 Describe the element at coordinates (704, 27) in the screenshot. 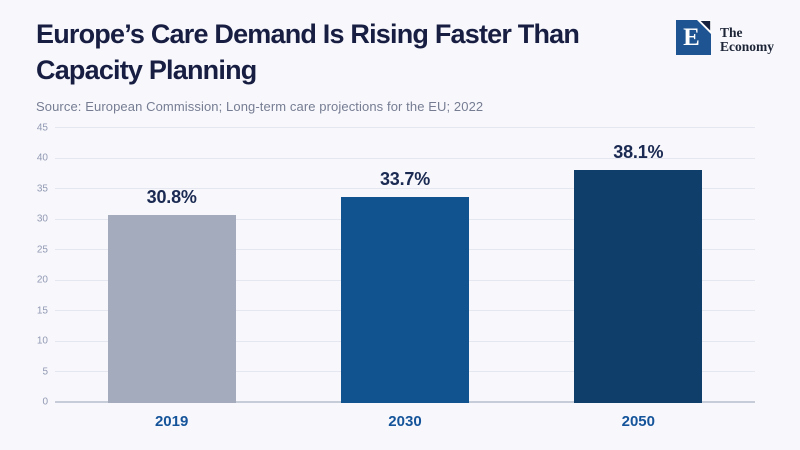

I see `logo-corner-triangle-icon` at that location.